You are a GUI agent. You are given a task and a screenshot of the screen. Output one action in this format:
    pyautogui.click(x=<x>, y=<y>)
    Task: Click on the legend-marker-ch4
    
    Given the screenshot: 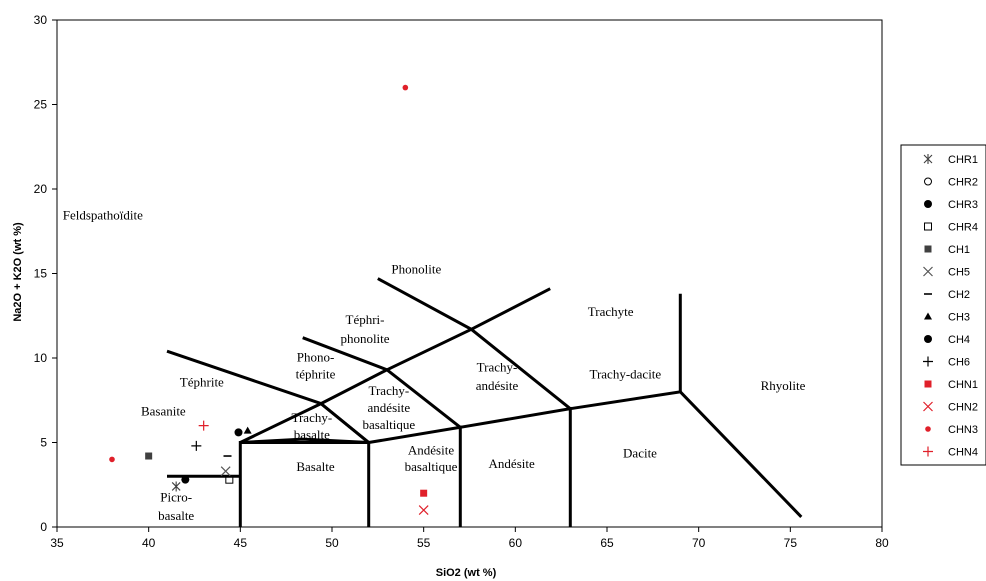 What is the action you would take?
    pyautogui.click(x=928, y=339)
    